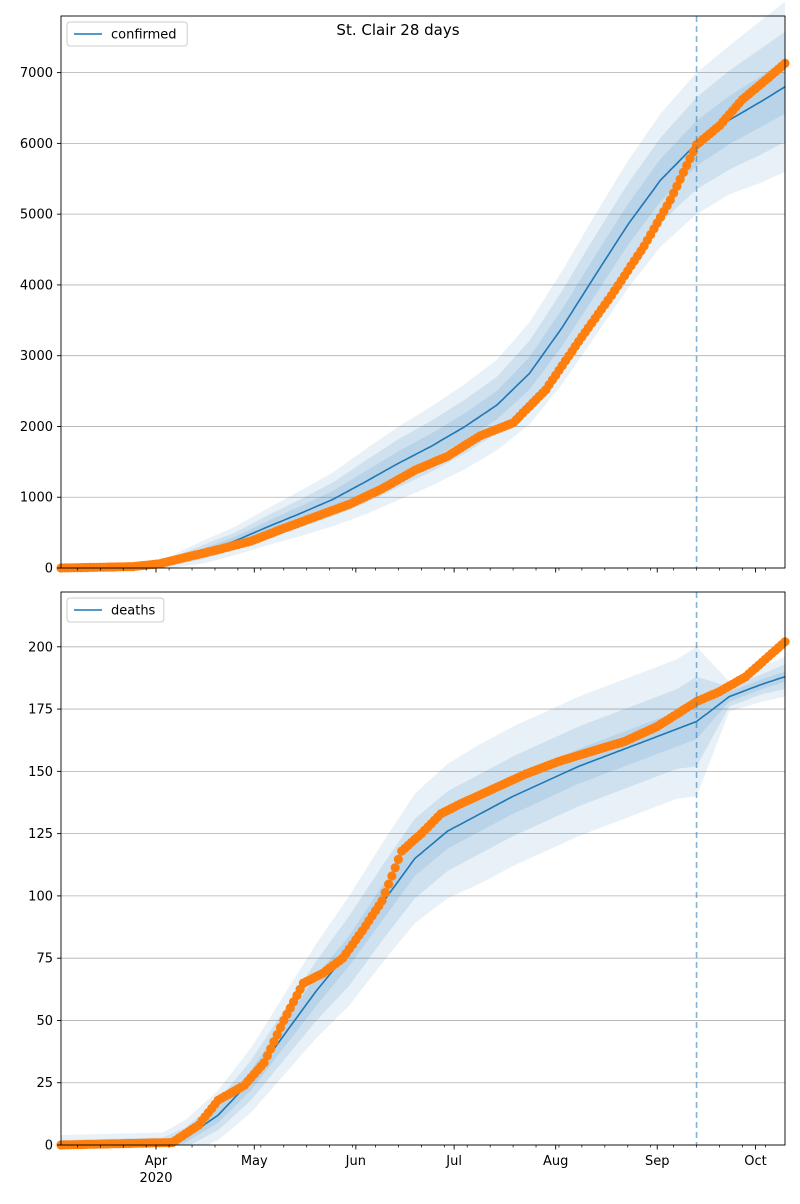 The image size is (800, 1204). I want to click on deaths-ytick-label: 200, so click(40, 647).